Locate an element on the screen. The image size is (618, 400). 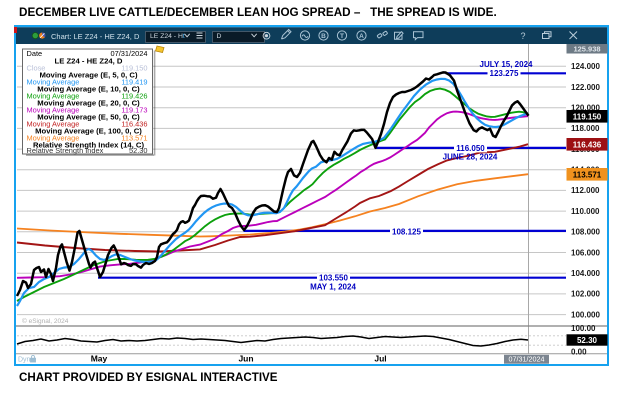
svg-text: 119.426 is located at coordinates (134, 95).